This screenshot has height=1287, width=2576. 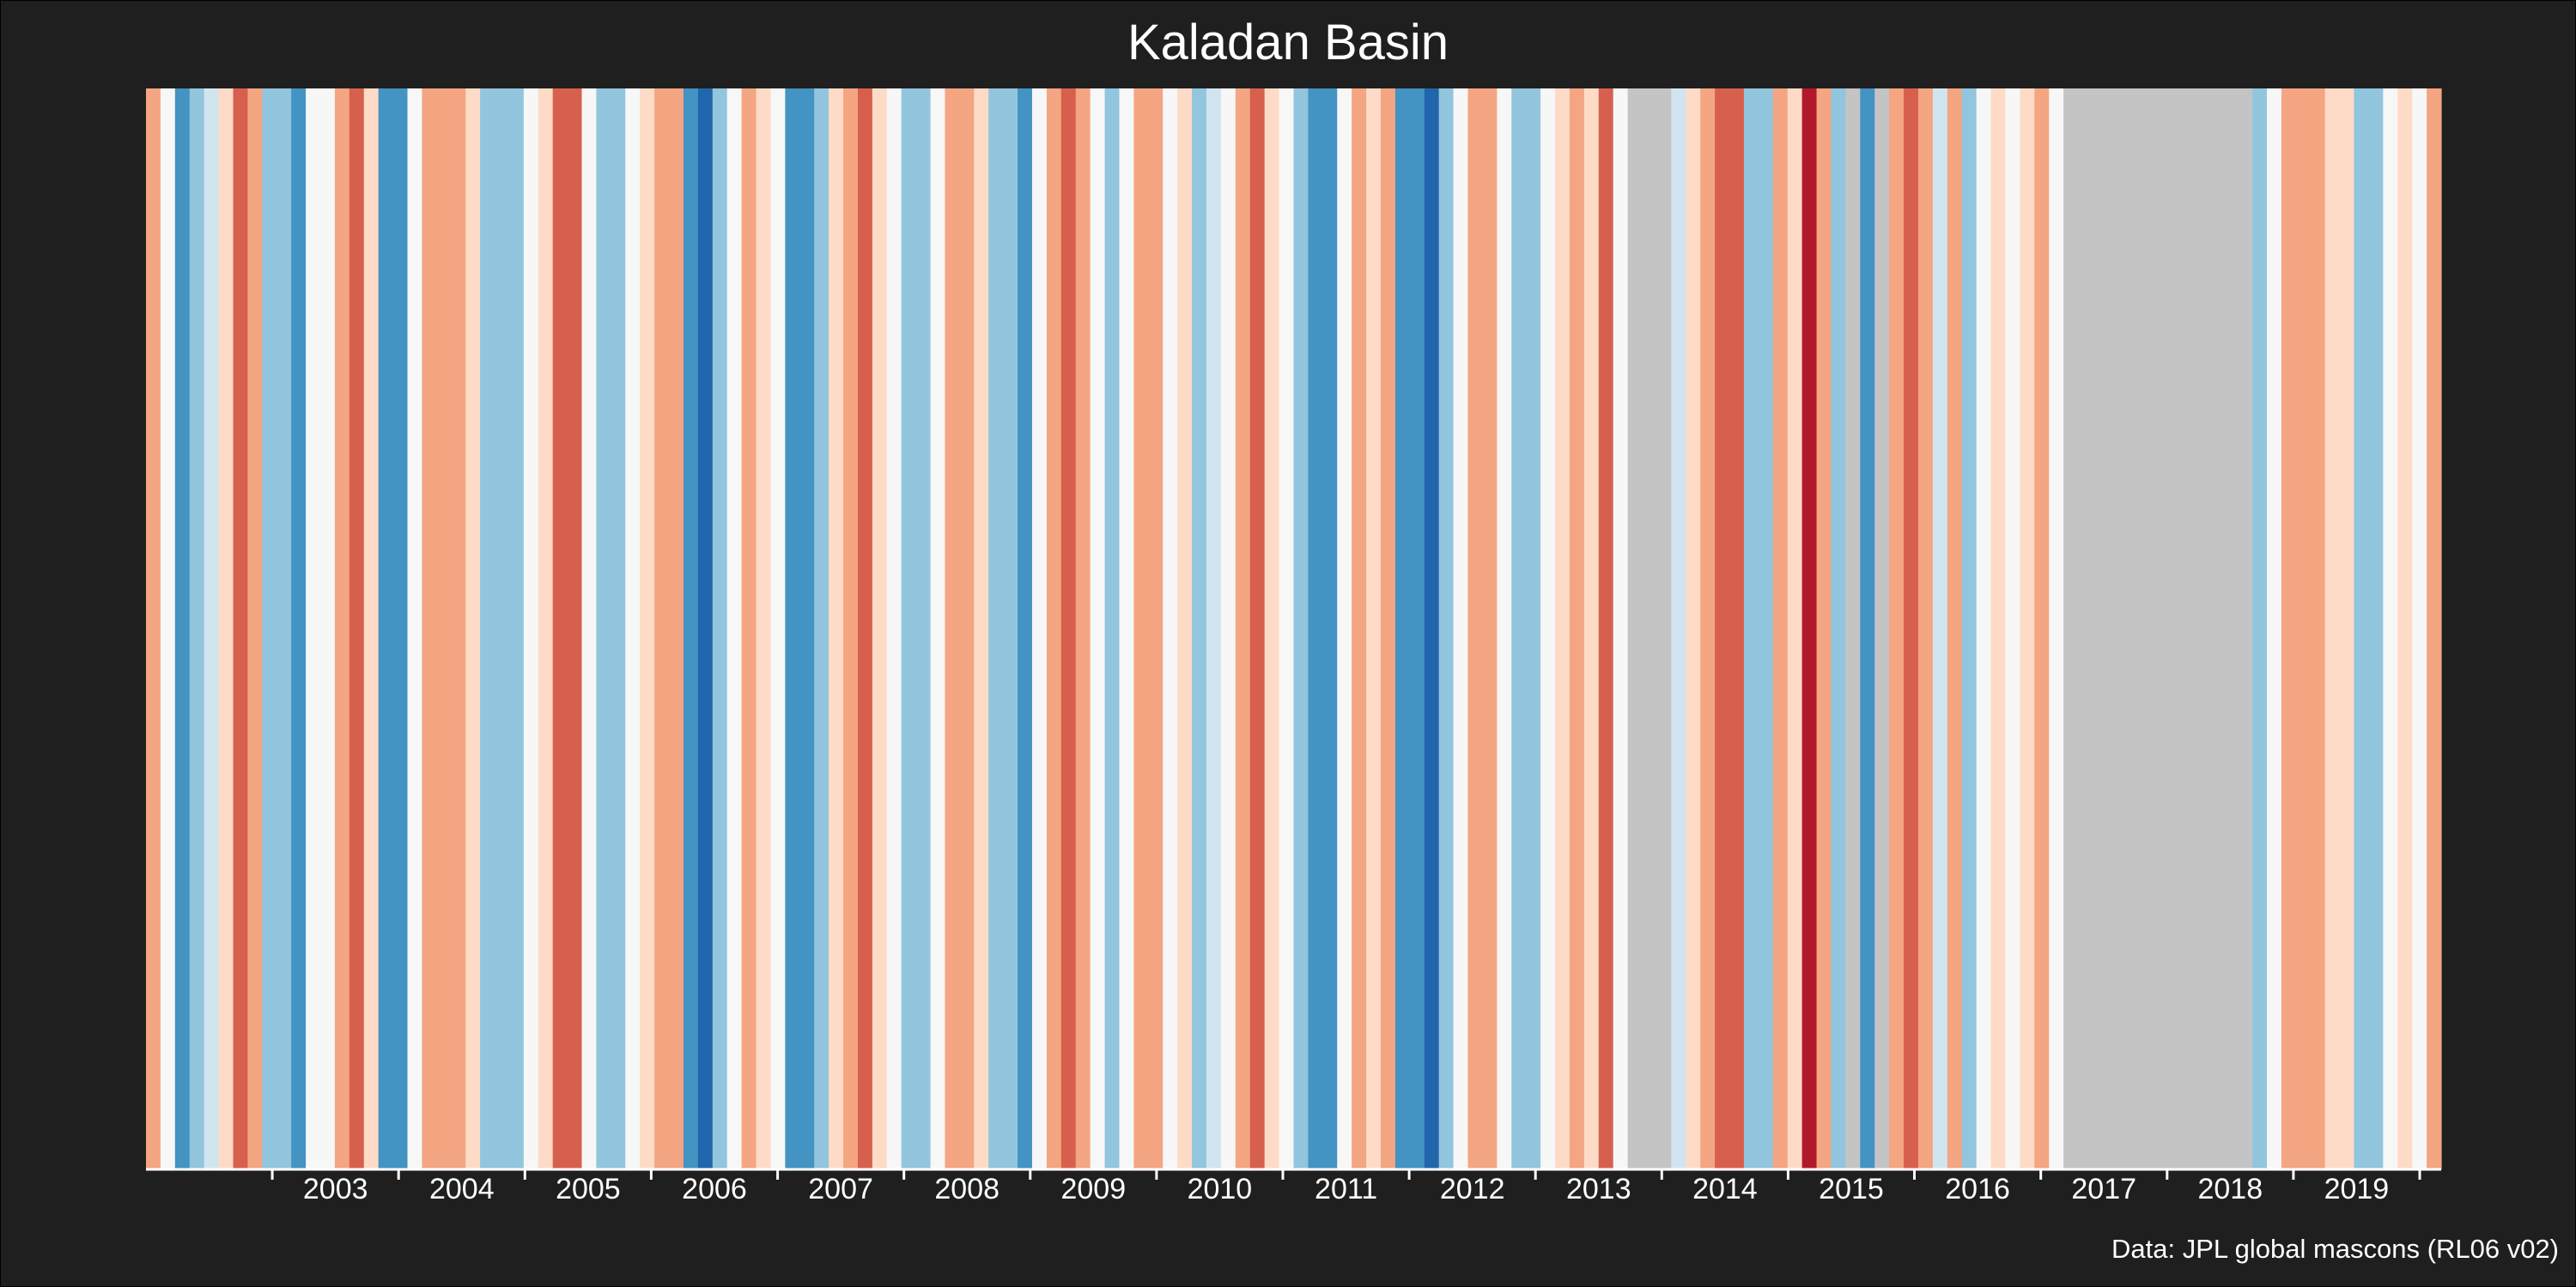 What do you see at coordinates (1346, 1189) in the screenshot?
I see `x-tick-label: 2011` at bounding box center [1346, 1189].